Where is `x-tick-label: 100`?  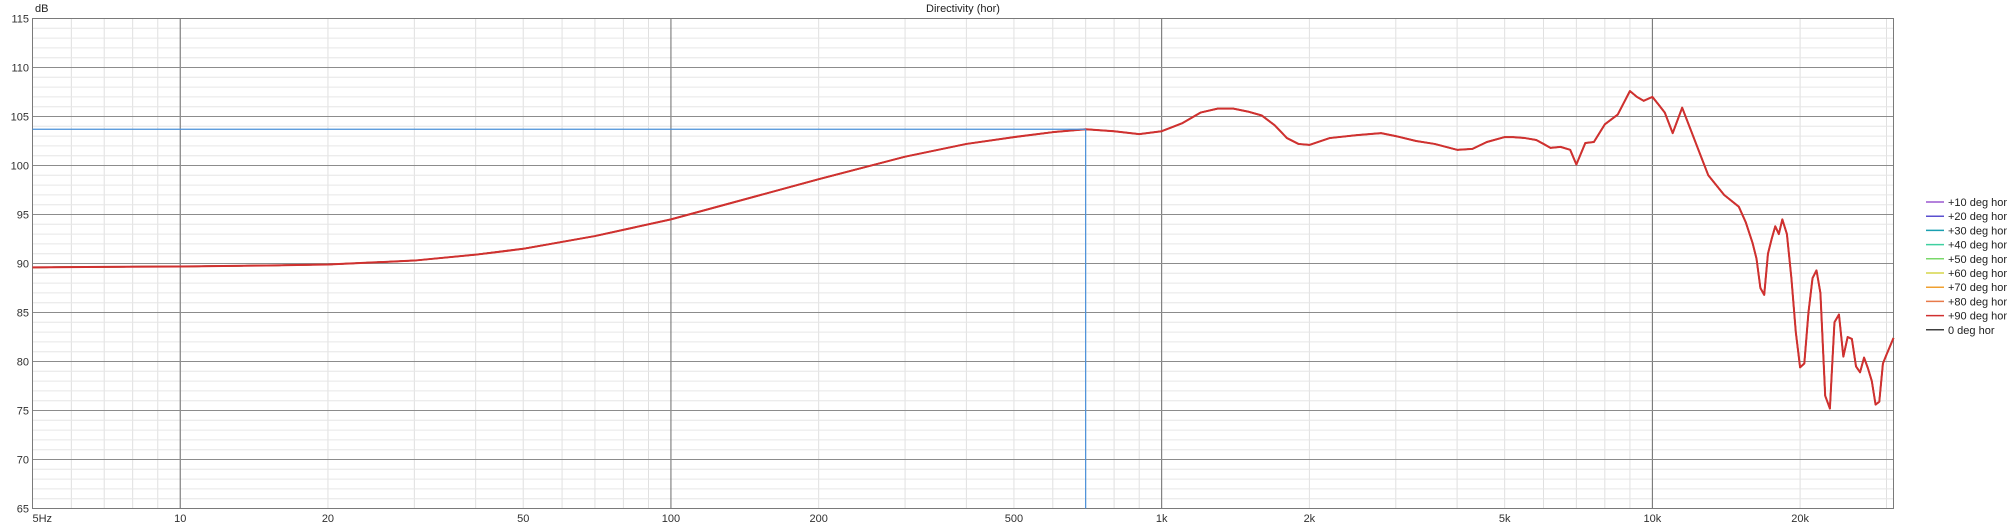 x-tick-label: 100 is located at coordinates (671, 519).